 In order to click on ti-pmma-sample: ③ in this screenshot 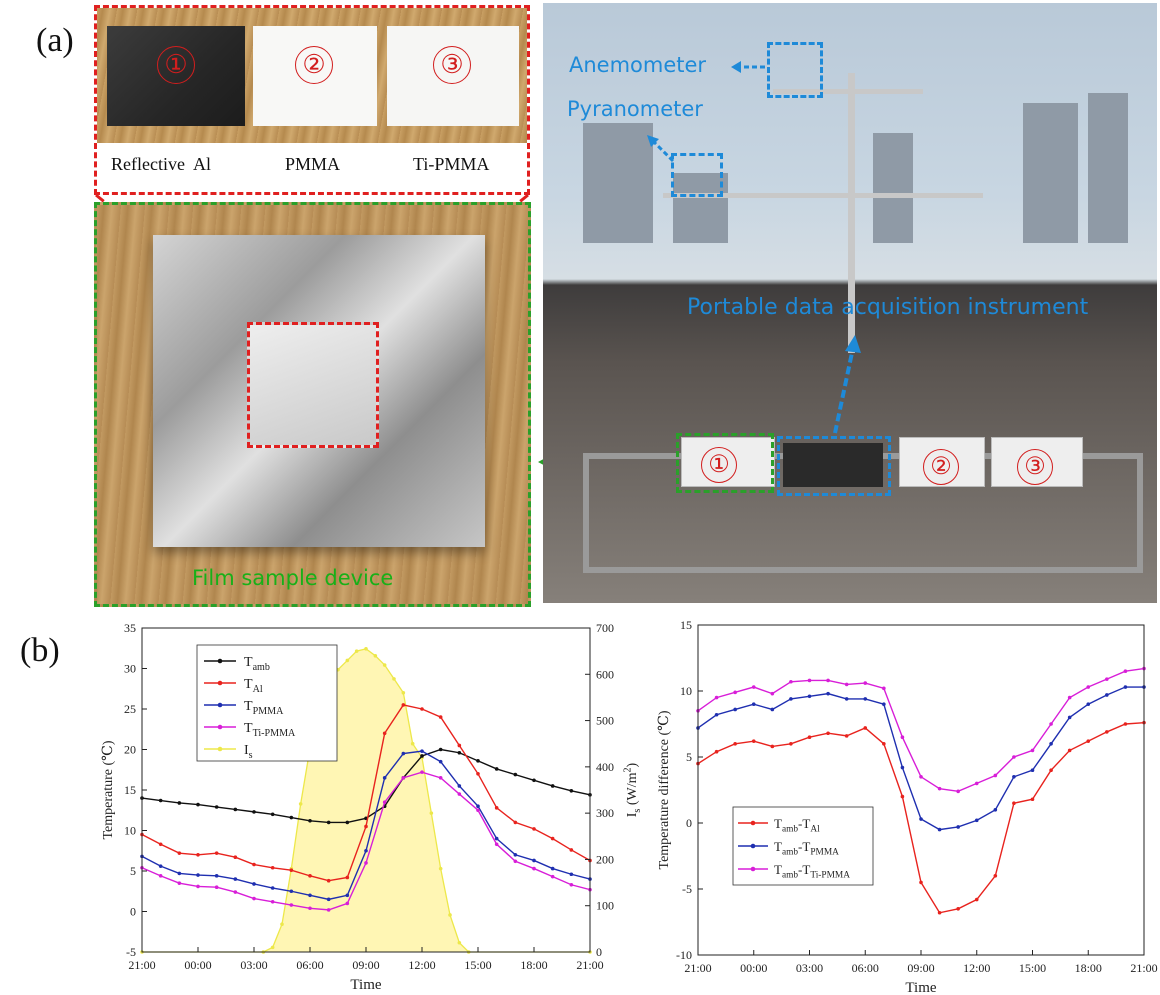, I will do `click(453, 76)`.